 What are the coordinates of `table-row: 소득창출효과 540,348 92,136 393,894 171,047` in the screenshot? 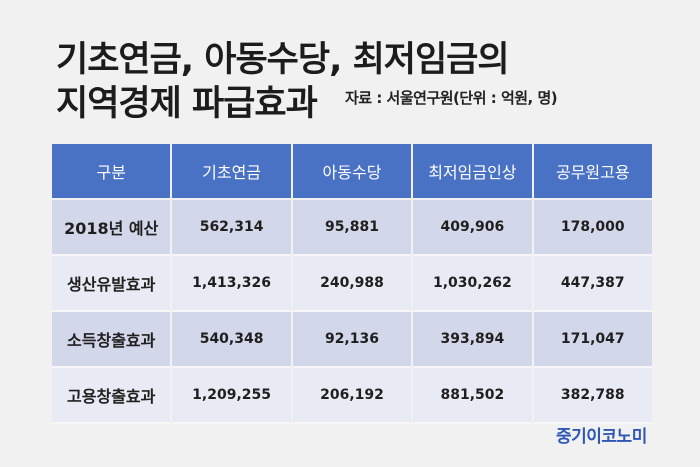 It's located at (352, 340).